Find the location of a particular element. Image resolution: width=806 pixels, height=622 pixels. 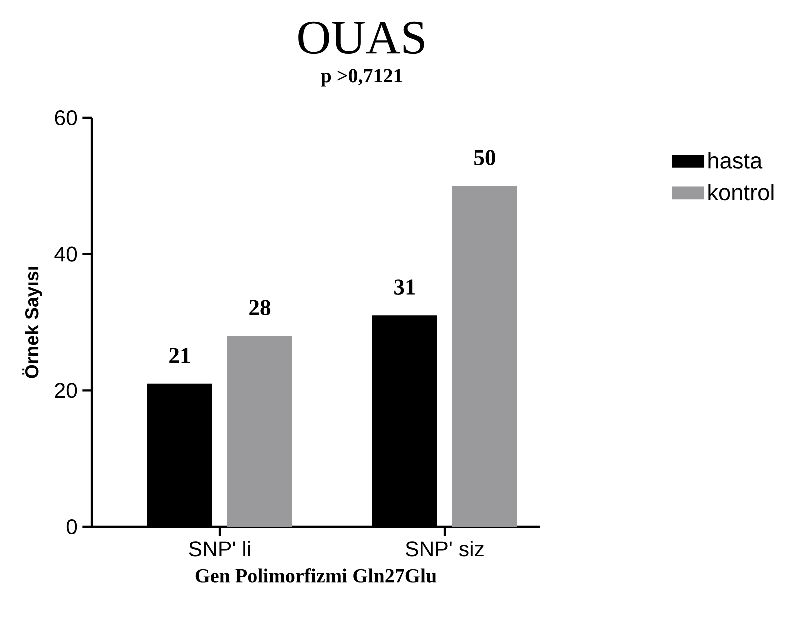

data-label: 21 is located at coordinates (180, 356).